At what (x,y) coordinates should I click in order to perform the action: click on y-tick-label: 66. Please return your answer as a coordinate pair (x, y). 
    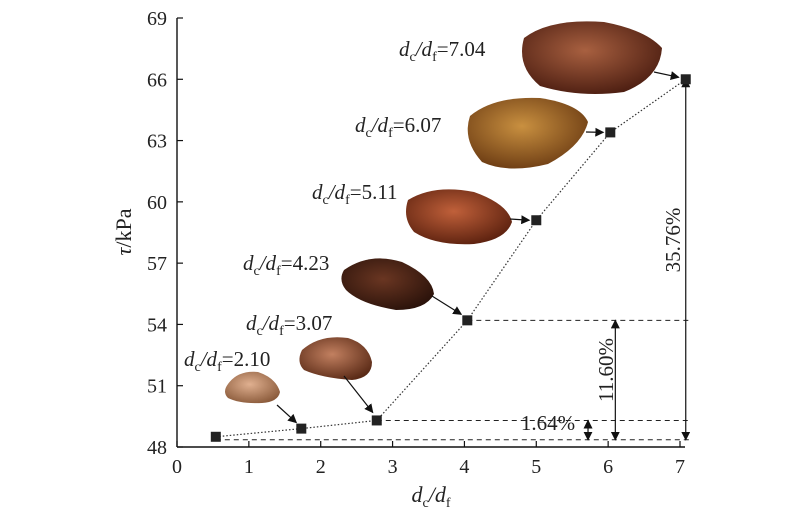
    Looking at the image, I should click on (157, 80).